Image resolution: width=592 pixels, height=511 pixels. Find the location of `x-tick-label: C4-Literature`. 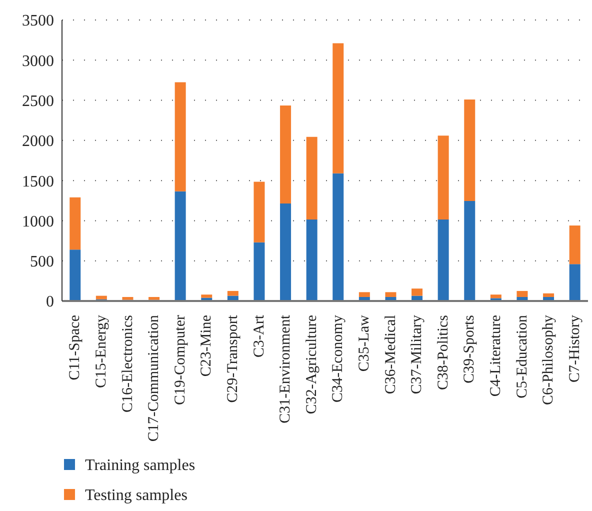

x-tick-label: C4-Literature is located at coordinates (496, 355).